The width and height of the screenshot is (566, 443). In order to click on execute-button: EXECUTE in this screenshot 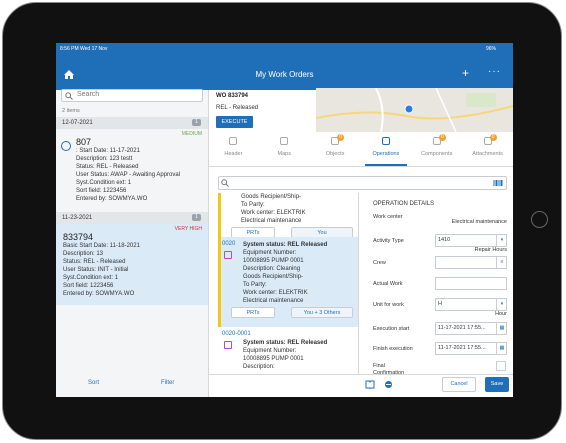, I will do `click(234, 122)`.